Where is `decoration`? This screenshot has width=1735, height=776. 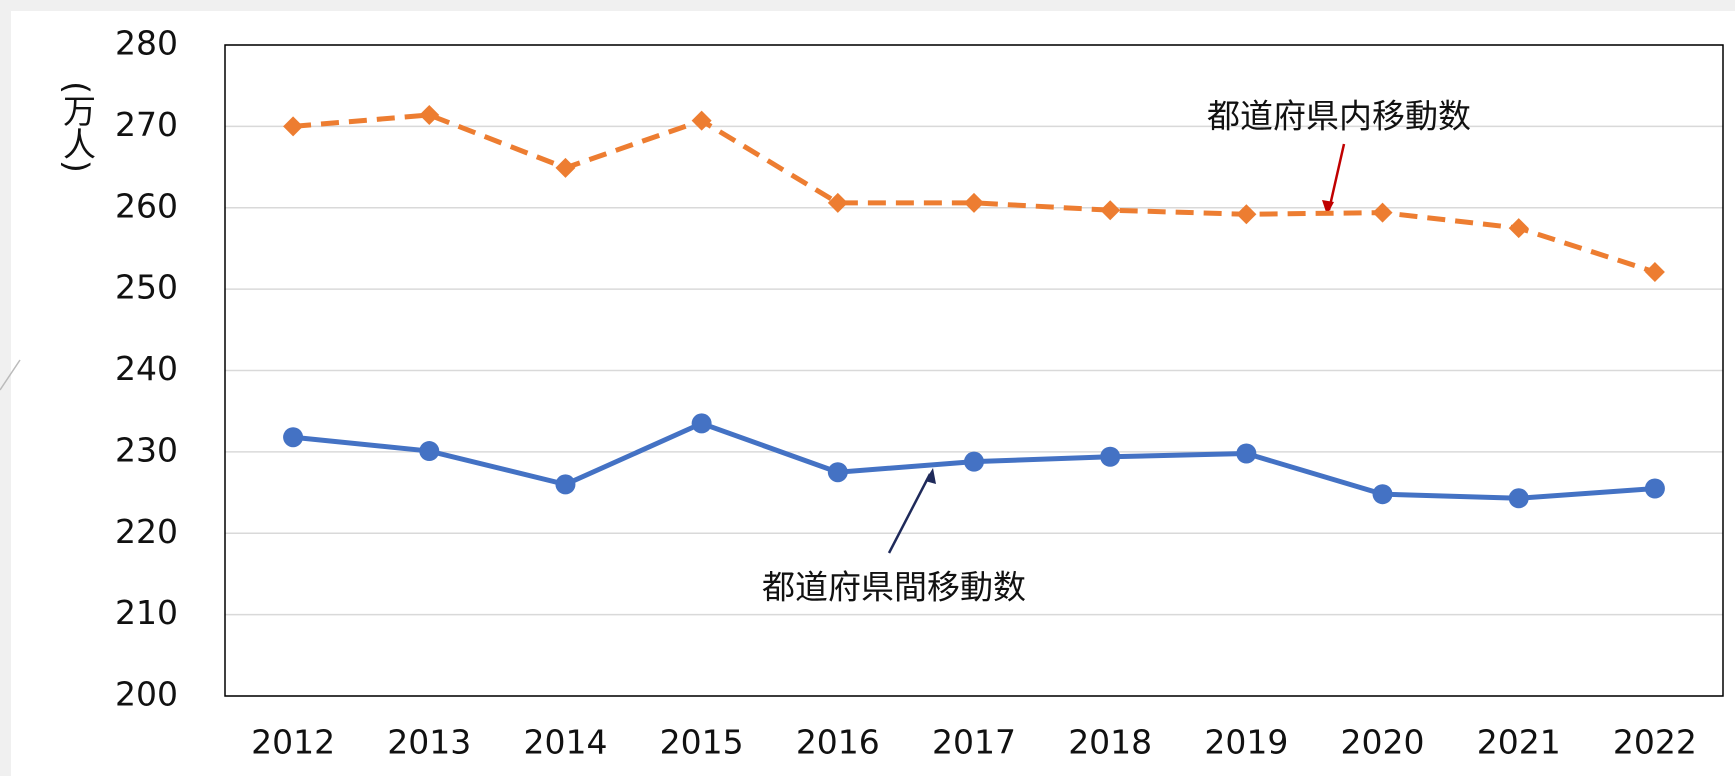 decoration is located at coordinates (10, 375).